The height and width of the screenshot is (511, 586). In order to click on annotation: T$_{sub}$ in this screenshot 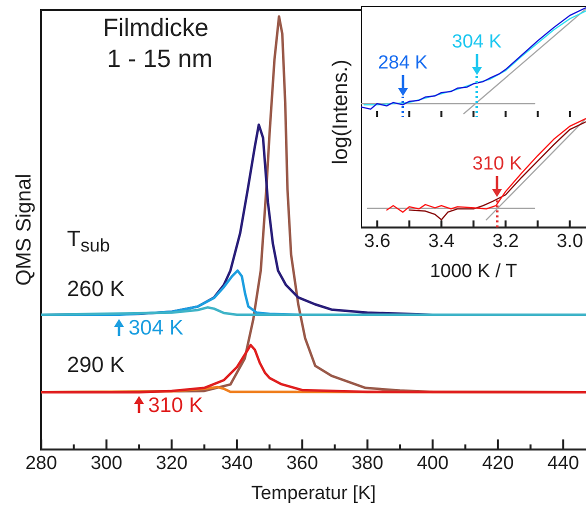, I will do `click(88, 241)`.